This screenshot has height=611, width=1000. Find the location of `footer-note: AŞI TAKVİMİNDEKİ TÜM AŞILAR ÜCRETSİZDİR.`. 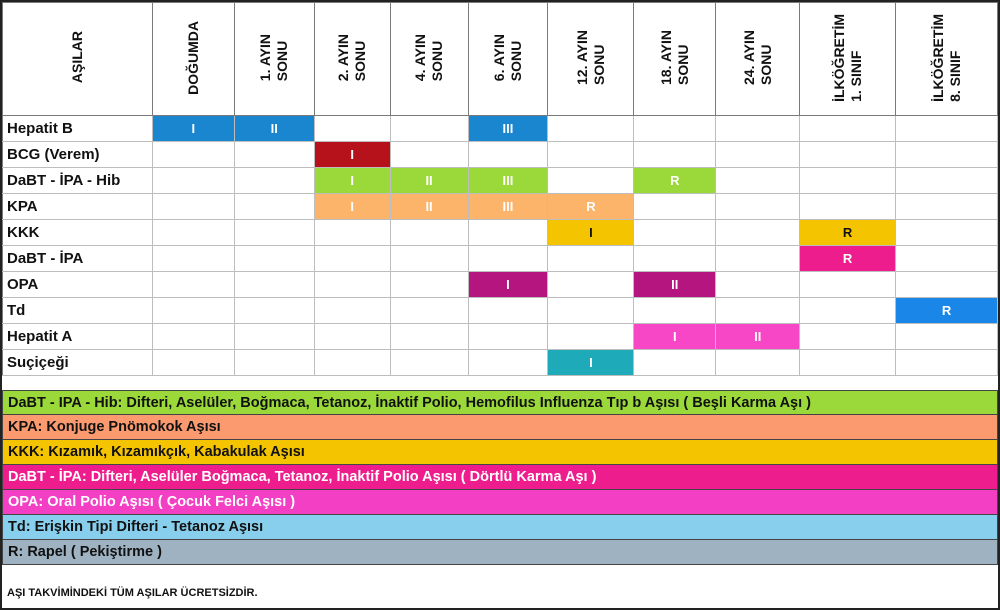

footer-note: AŞI TAKVİMİNDEKİ TÜM AŞILAR ÜCRETSİZDİR. is located at coordinates (132, 593).